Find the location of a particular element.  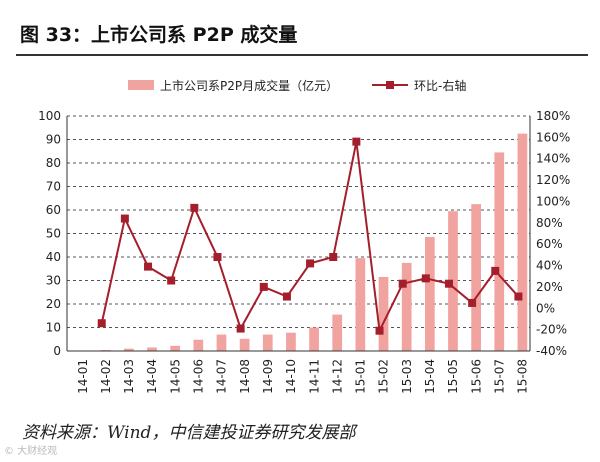

right-axis-tick-label: -20% is located at coordinates (551, 330).